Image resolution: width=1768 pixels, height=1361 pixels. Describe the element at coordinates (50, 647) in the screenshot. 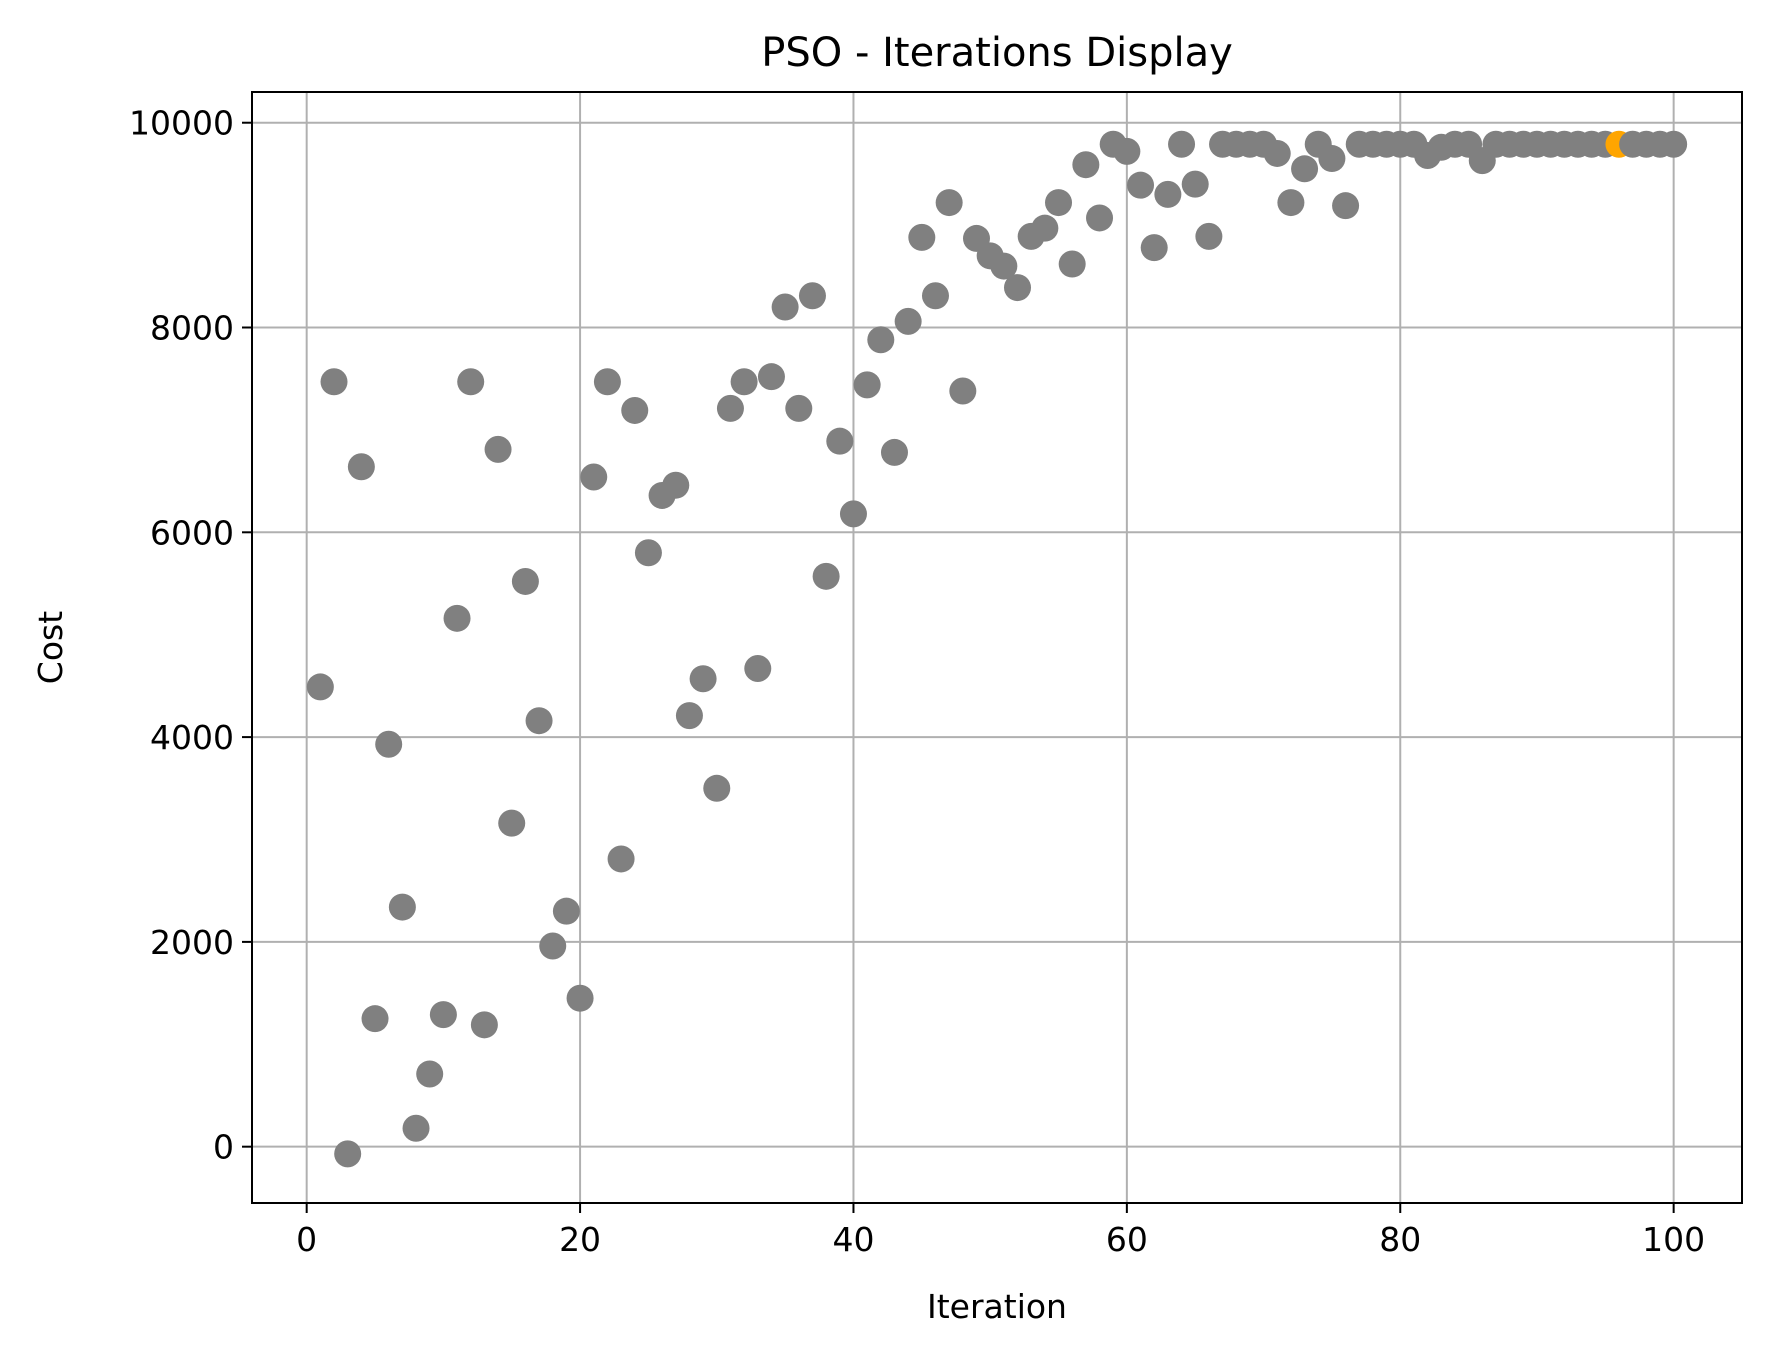

I see `y-axis-label: Cost` at that location.